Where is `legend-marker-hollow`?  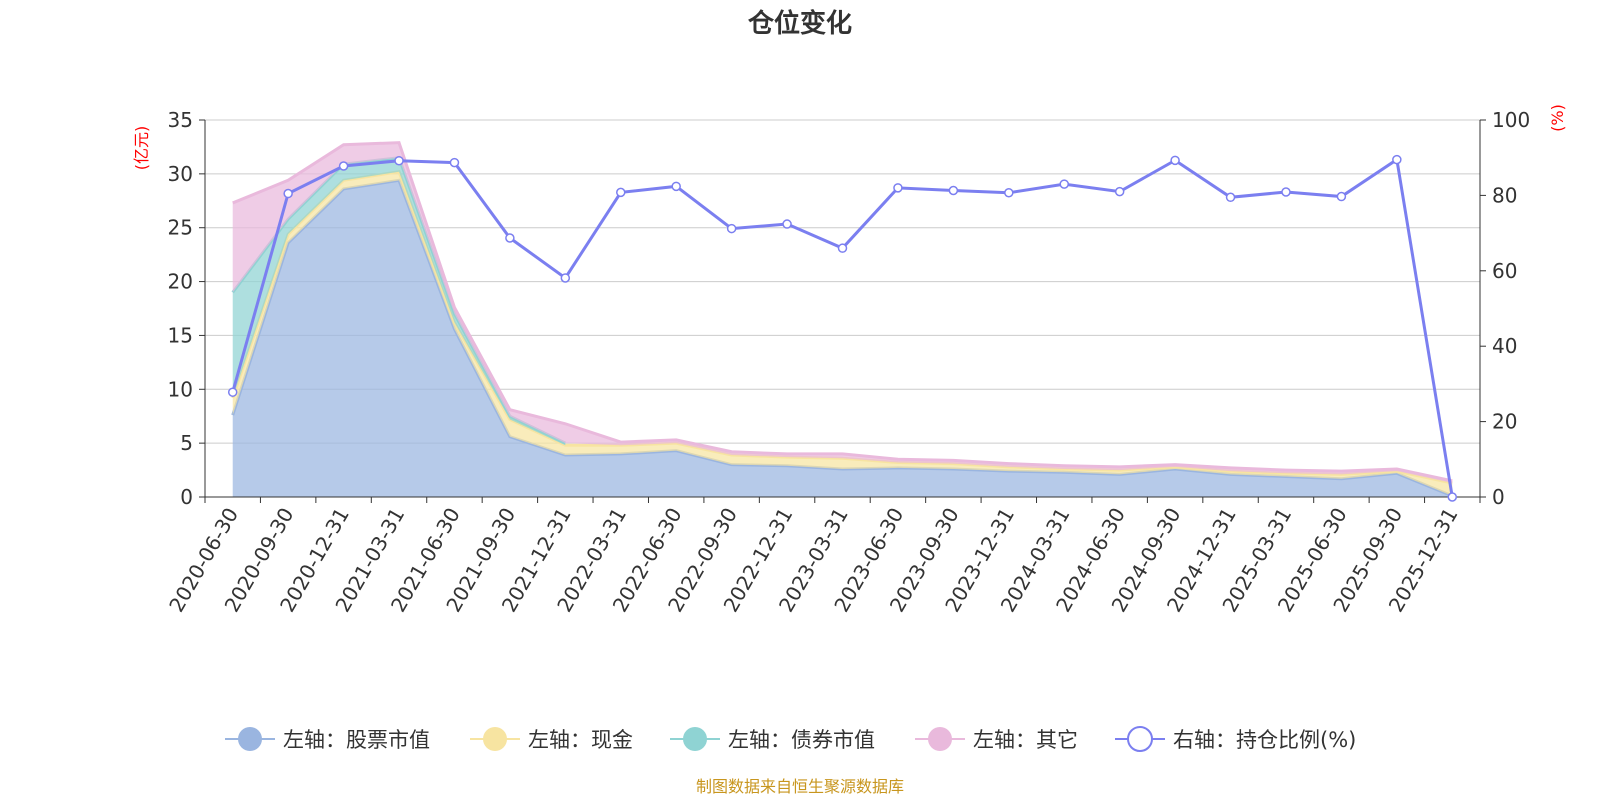
legend-marker-hollow is located at coordinates (1140, 739).